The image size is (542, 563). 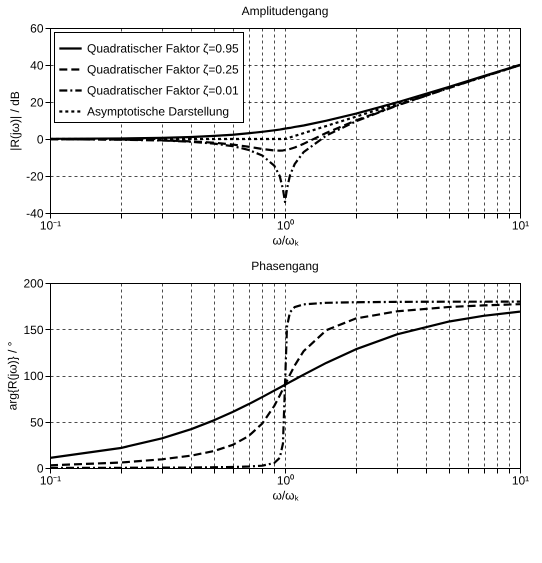 What do you see at coordinates (37, 422) in the screenshot?
I see `y-tick-label: 50` at bounding box center [37, 422].